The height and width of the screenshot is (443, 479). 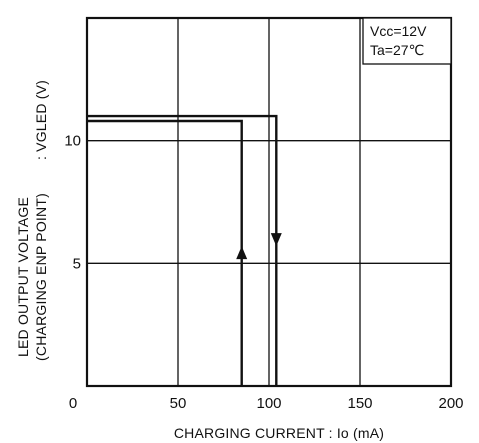 I want to click on y-axis-title-line1: LED OUTPUT VOLTAGE, so click(x=23, y=277).